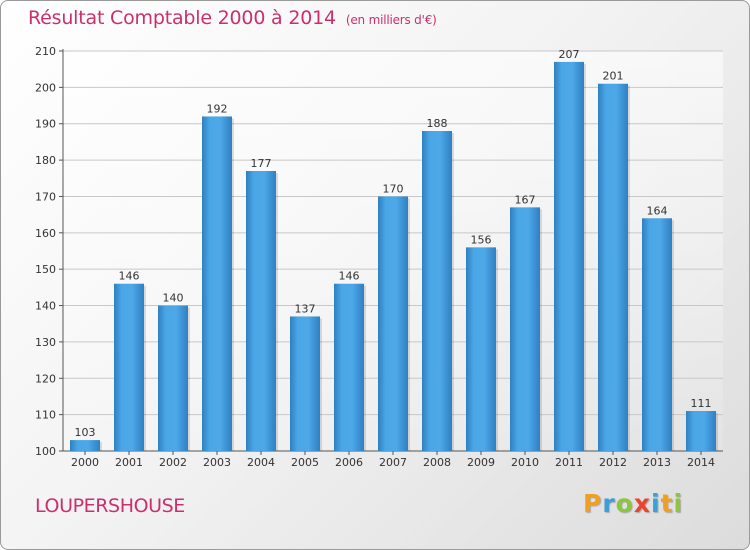 The image size is (750, 550). What do you see at coordinates (525, 329) in the screenshot?
I see `bar-2010` at bounding box center [525, 329].